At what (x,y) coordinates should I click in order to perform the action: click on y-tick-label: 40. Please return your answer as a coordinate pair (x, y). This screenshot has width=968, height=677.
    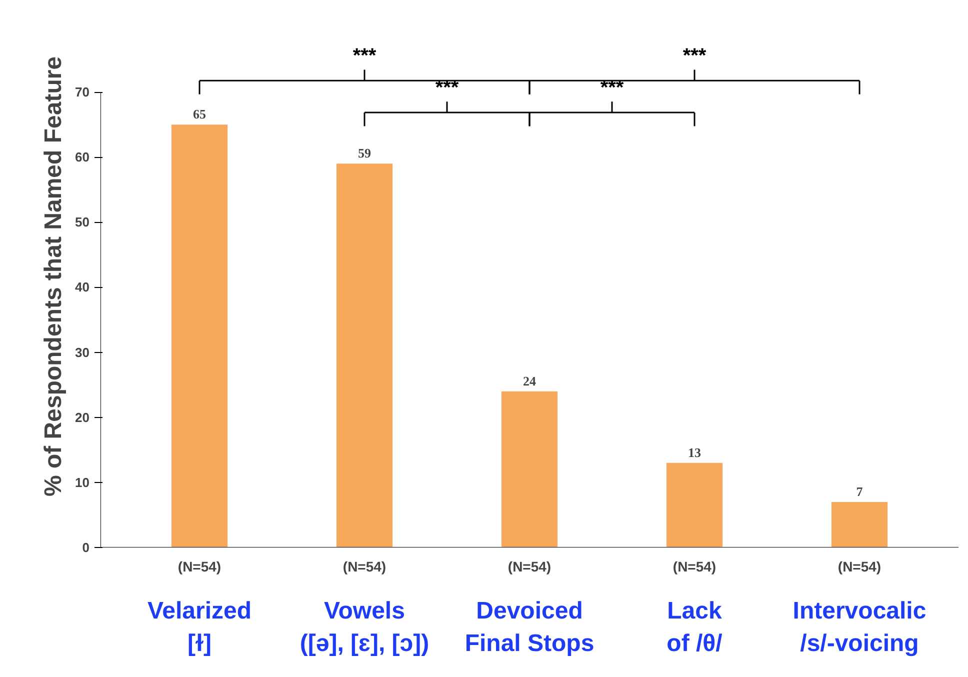
    Looking at the image, I should click on (82, 287).